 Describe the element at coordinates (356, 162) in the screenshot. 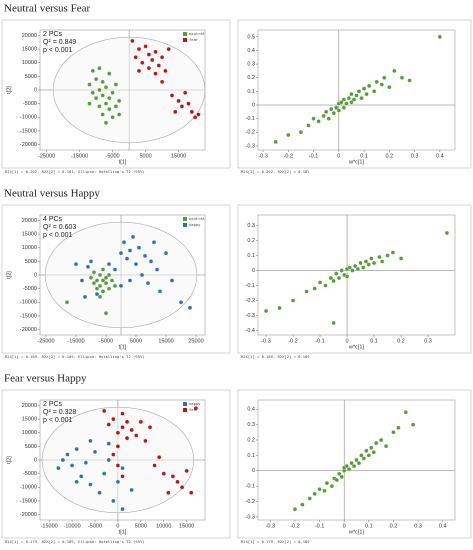

I see `x-axis-label: w*c[1]` at that location.